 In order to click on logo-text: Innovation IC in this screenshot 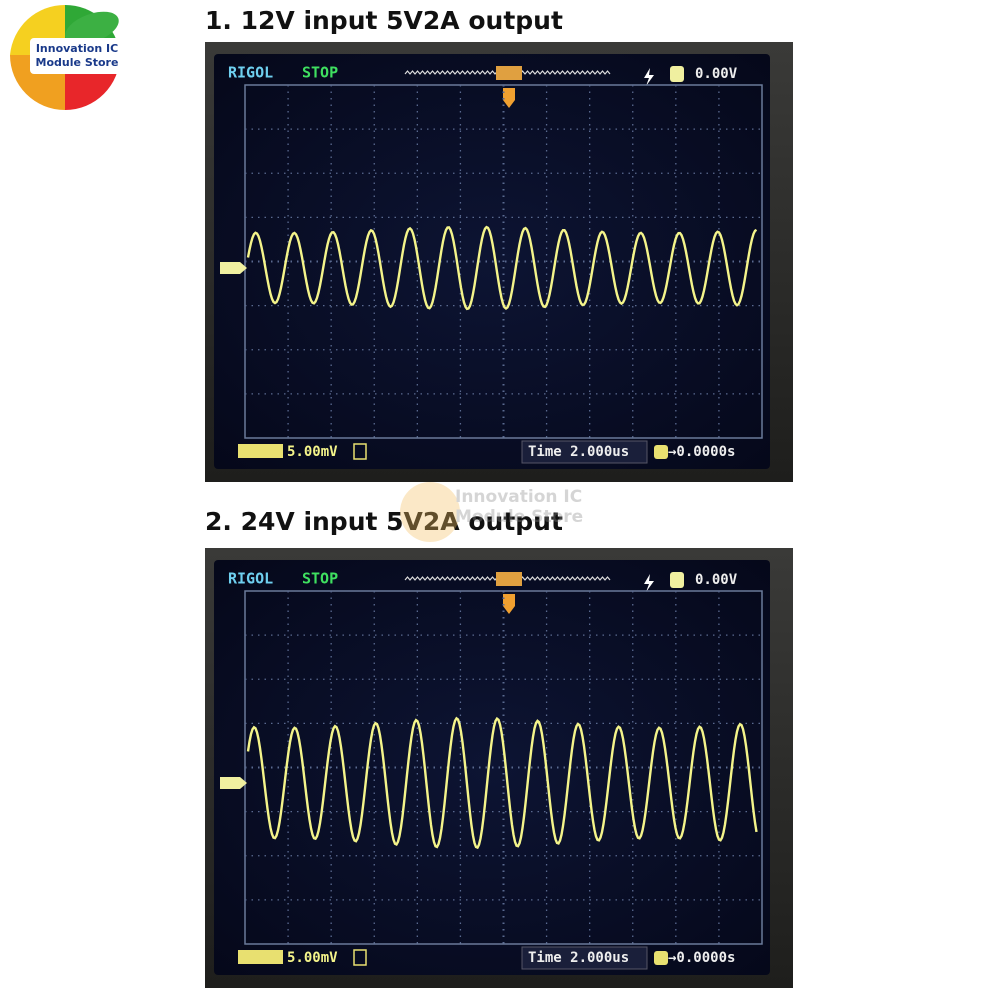, I will do `click(77, 48)`.